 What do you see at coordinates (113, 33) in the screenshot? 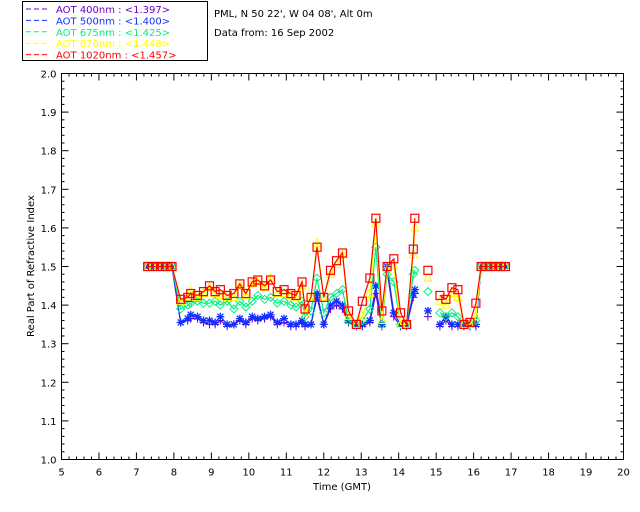
I see `legend-label: AOT 675nm : <1.425>` at bounding box center [113, 33].